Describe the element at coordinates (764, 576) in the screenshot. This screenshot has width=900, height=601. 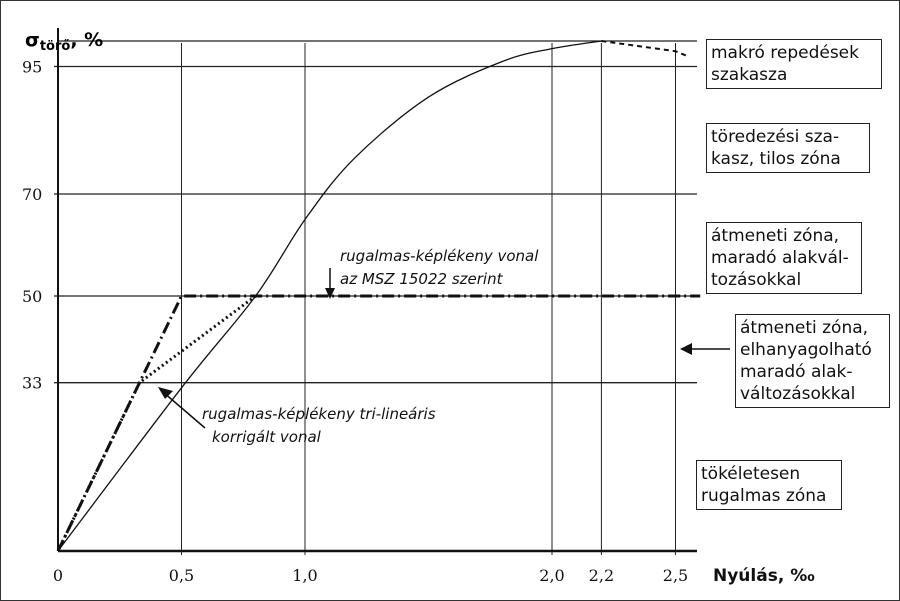
I see `x-axis-label: Nyúlás, ‰` at that location.